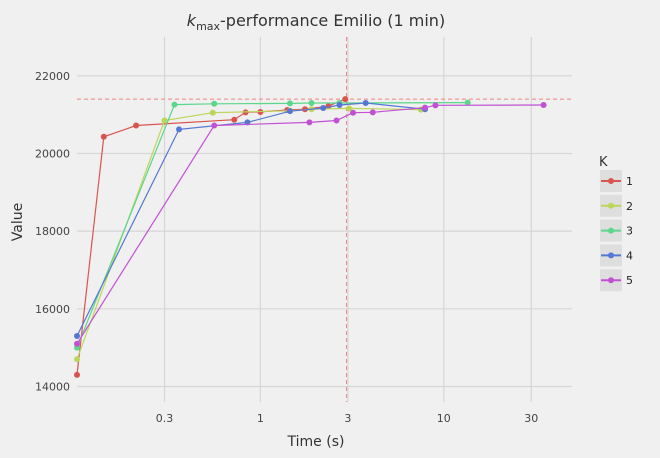  What do you see at coordinates (444, 418) in the screenshot?
I see `x-tick-label: 10` at bounding box center [444, 418].